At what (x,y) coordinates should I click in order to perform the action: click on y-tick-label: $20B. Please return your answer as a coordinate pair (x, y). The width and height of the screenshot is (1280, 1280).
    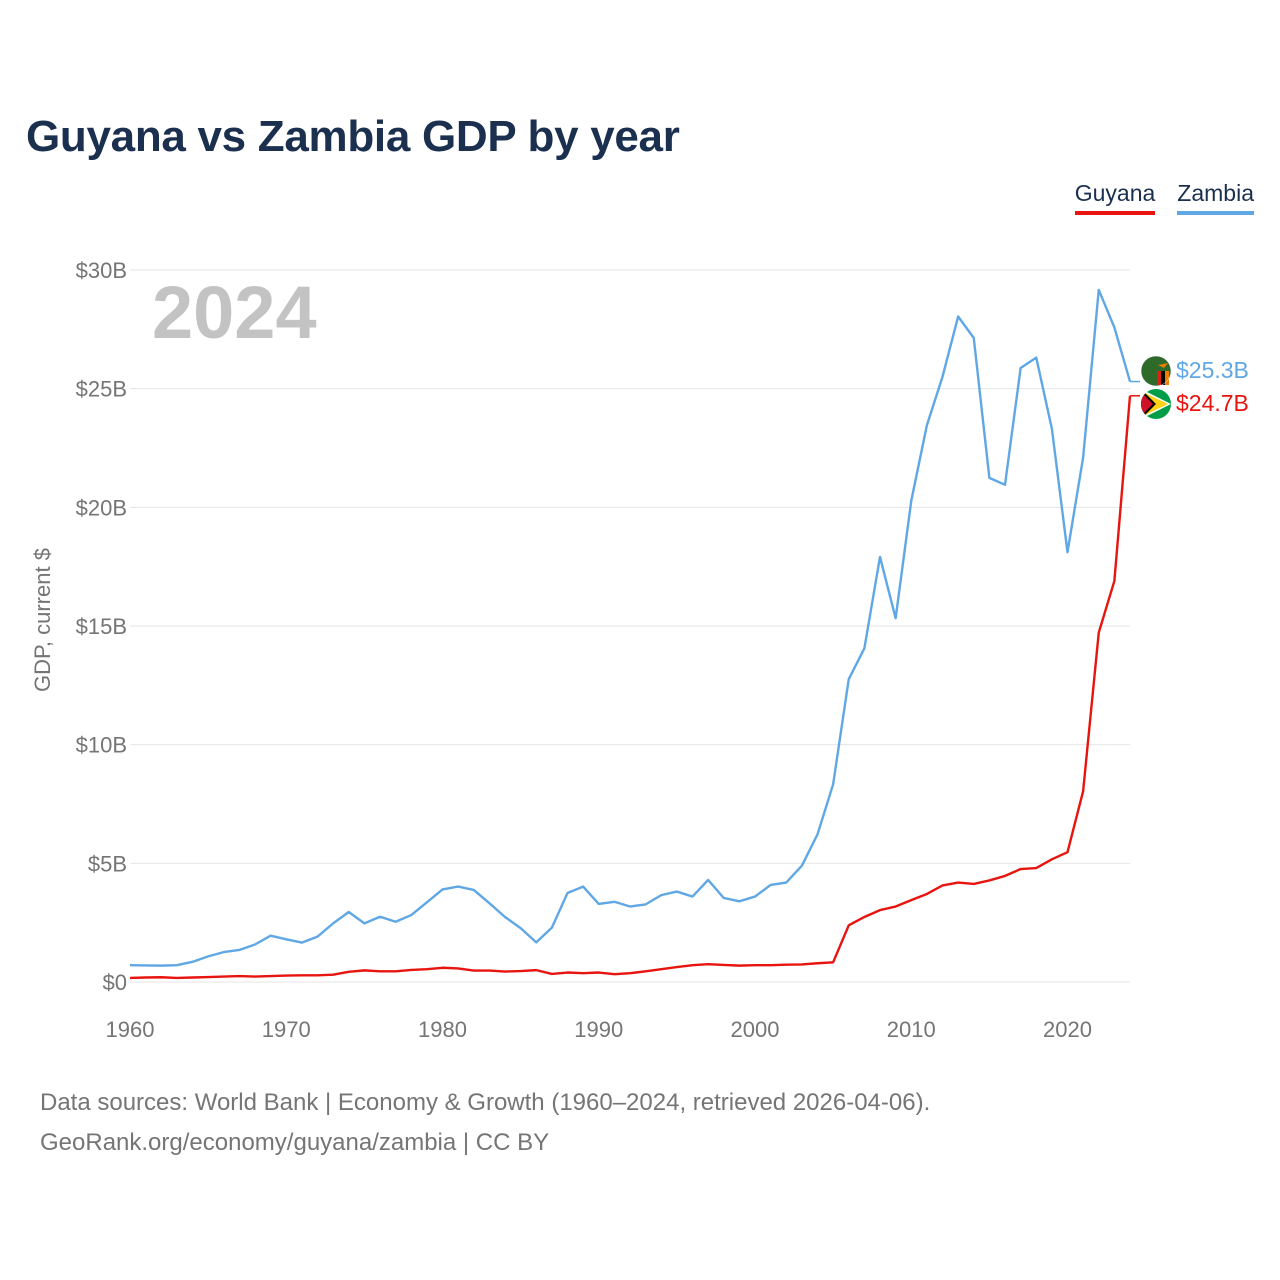
    Looking at the image, I should click on (101, 507).